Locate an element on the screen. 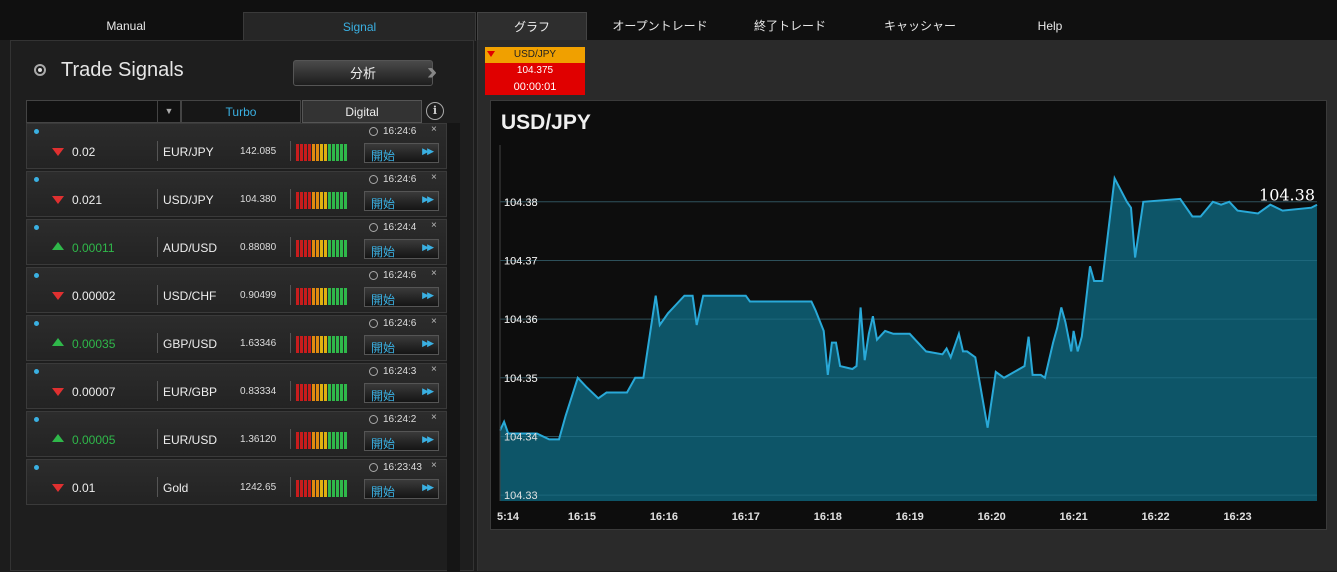 The width and height of the screenshot is (1337, 572). panel-radio-icon is located at coordinates (40, 70).